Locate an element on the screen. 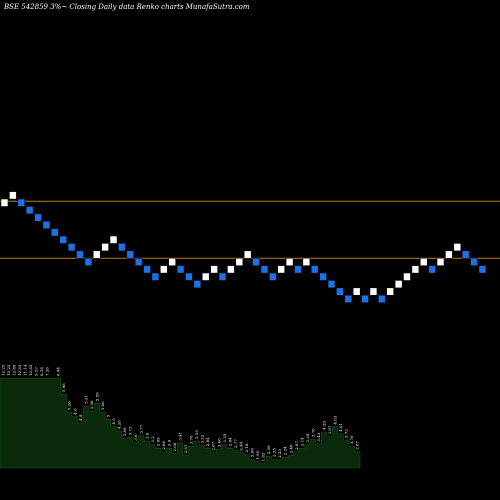 The width and height of the screenshot is (500, 500). volume-label: 3.14 is located at coordinates (301, 441).